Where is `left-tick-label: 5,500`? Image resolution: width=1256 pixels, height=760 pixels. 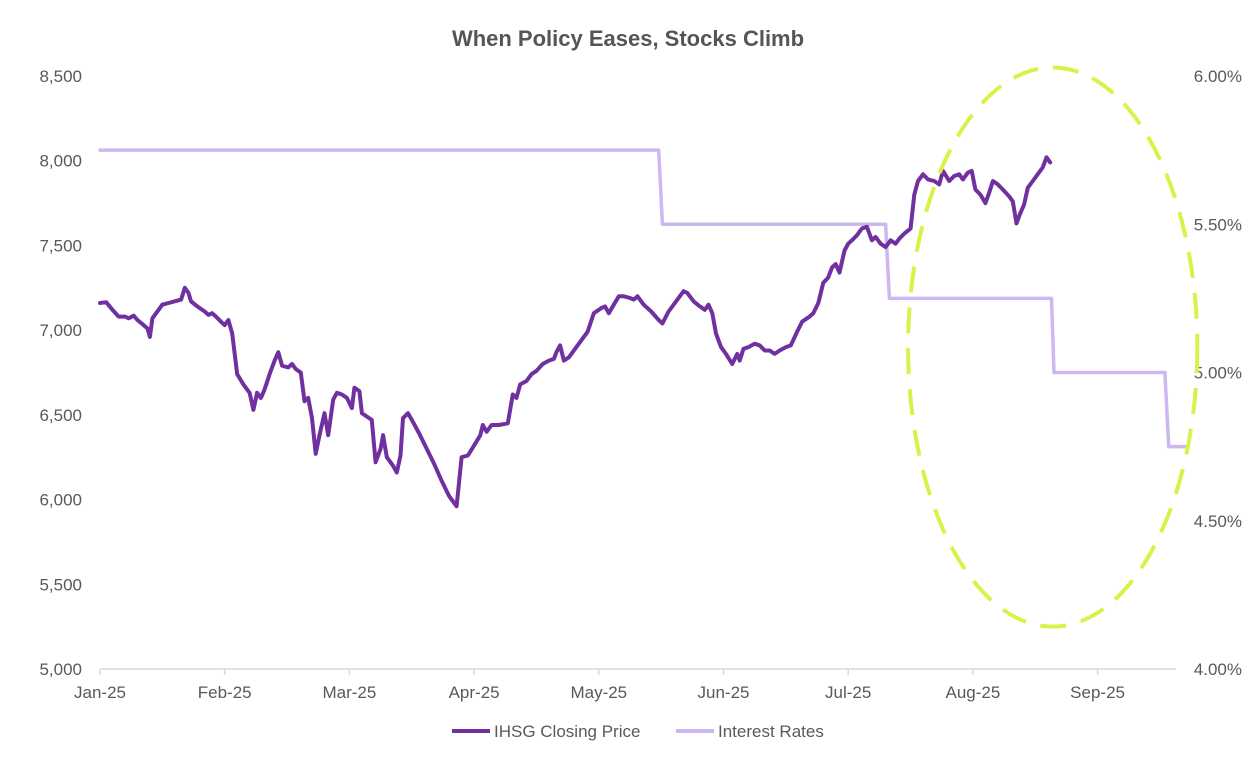
left-tick-label: 5,500 is located at coordinates (60, 584).